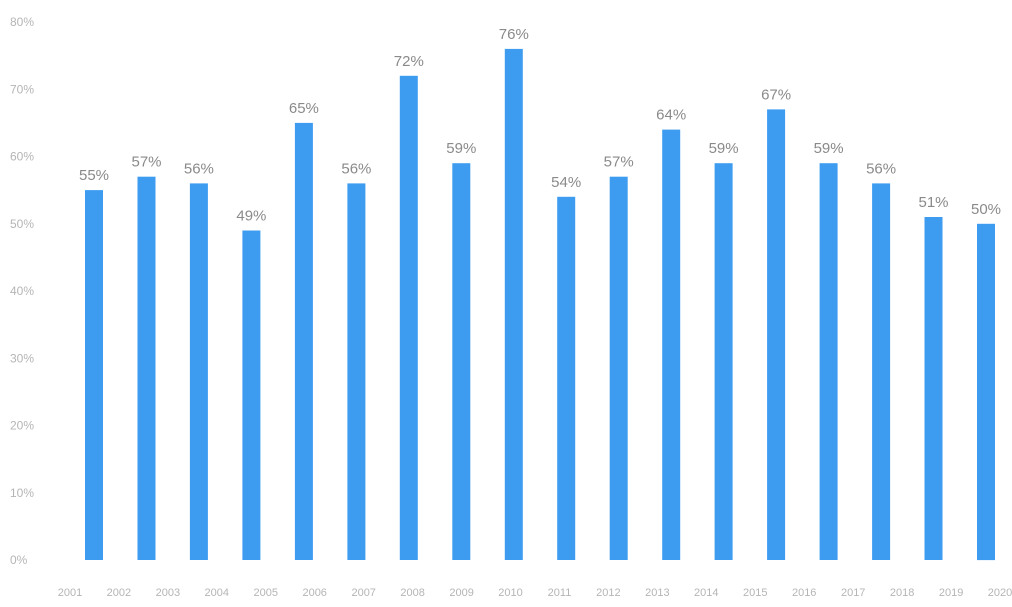 This screenshot has height=607, width=1012. I want to click on x-tick-label: 2017, so click(853, 593).